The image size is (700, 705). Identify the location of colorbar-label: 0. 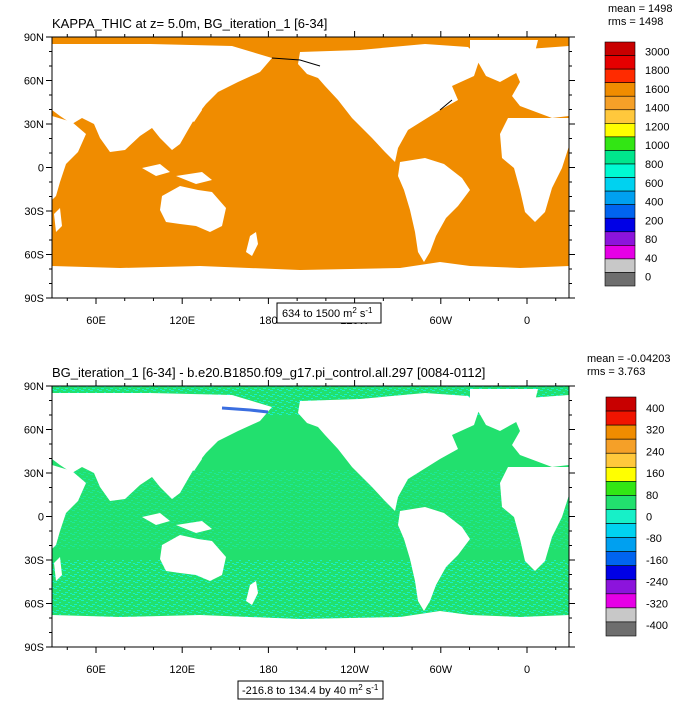
(649, 518).